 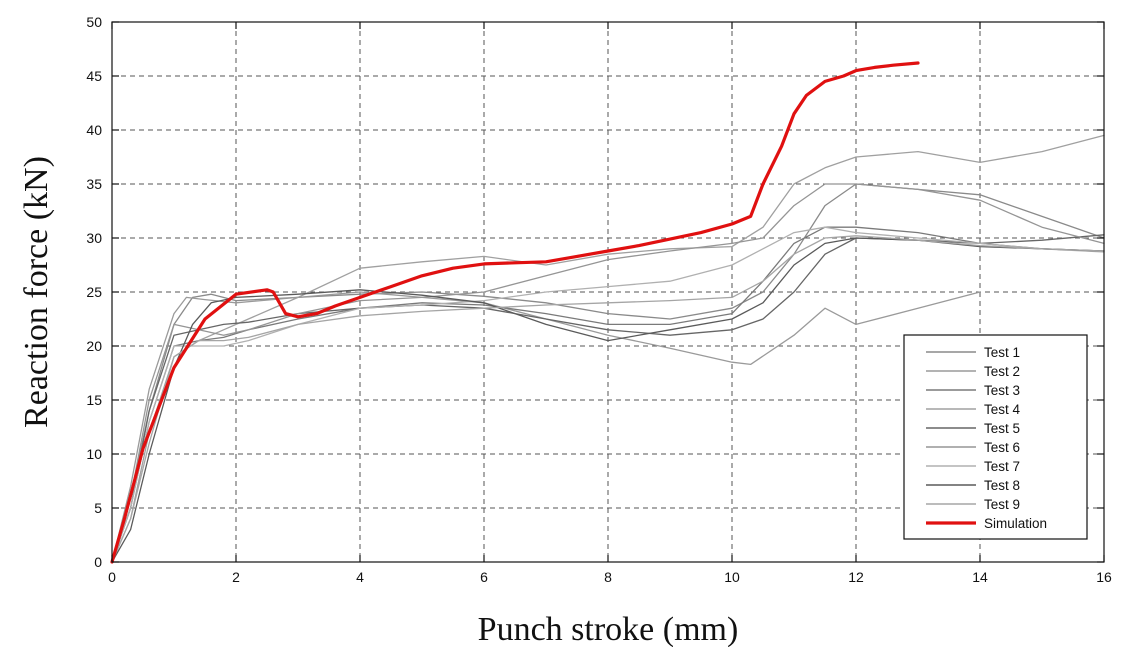 I want to click on y-tick-label: 15, so click(x=94, y=400).